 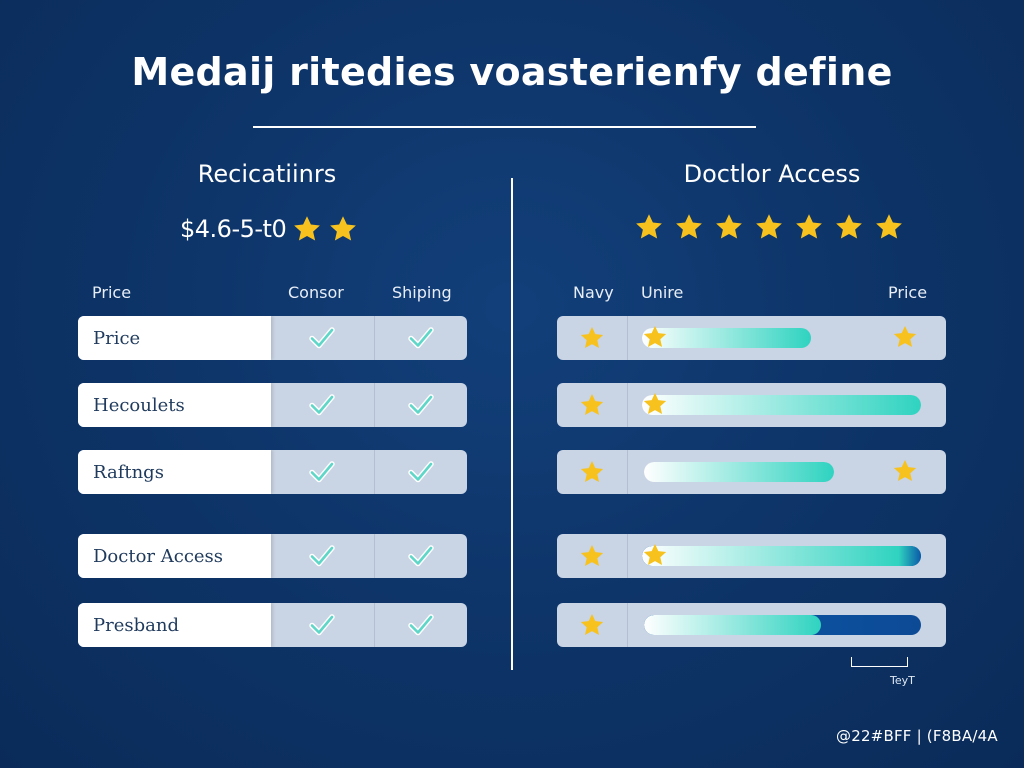 I want to click on row-label: Hecoulets, so click(x=174, y=405).